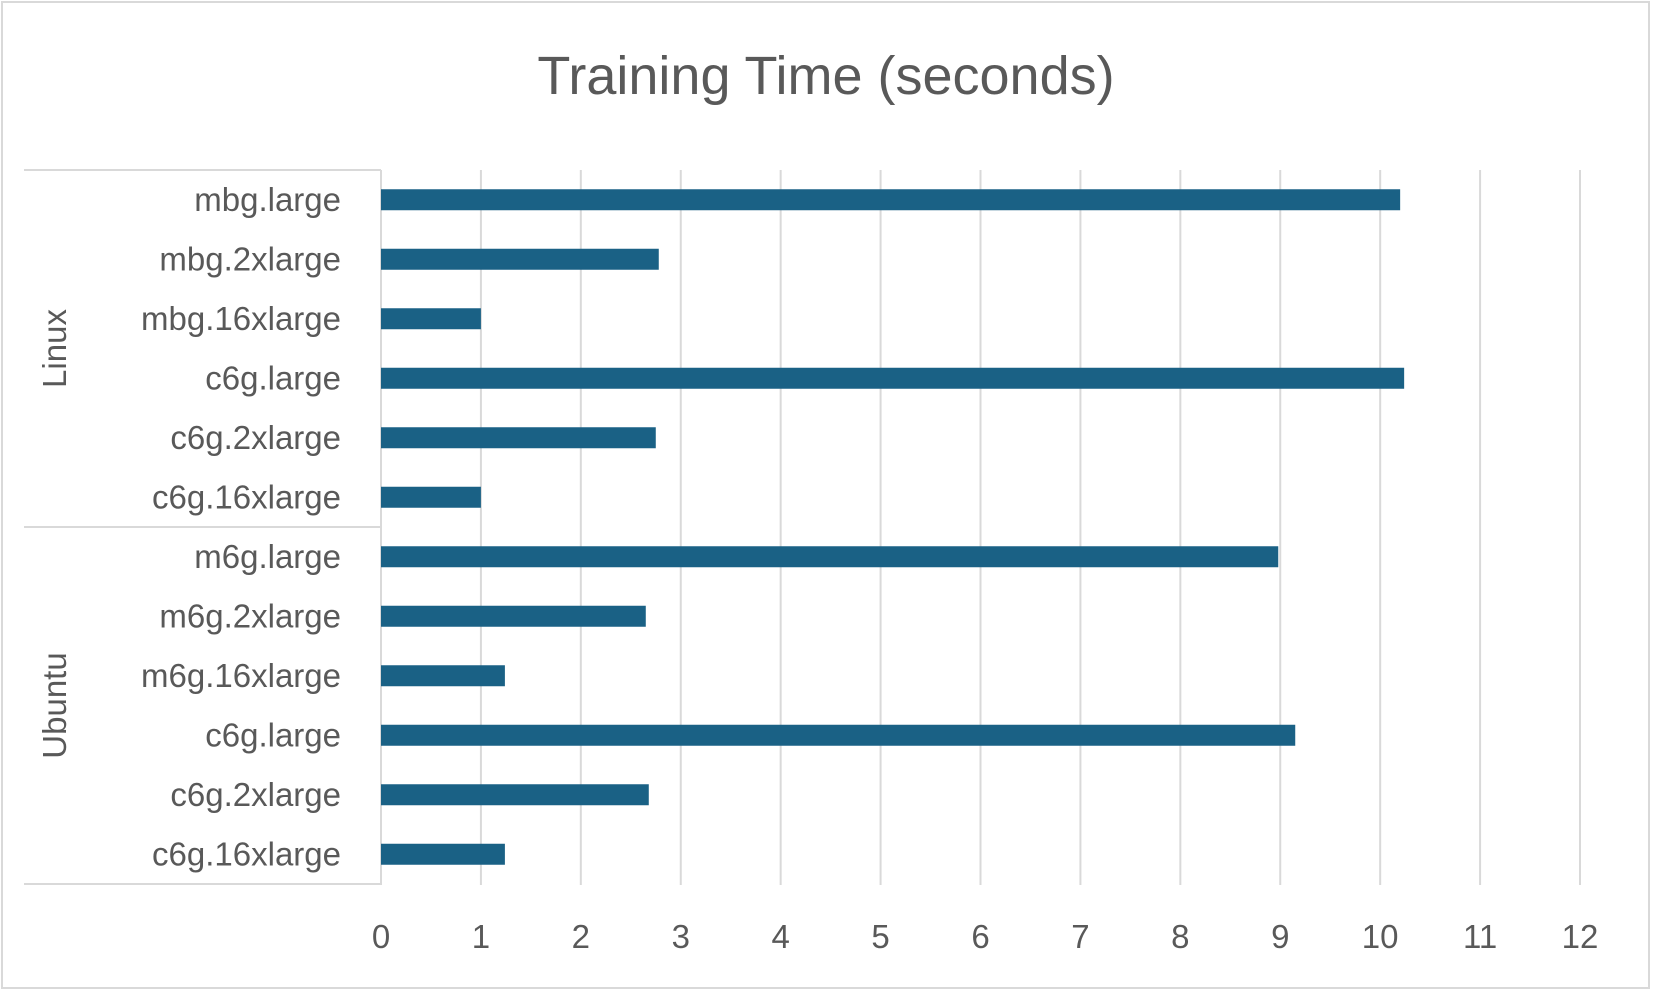 This screenshot has height=992, width=1653. I want to click on group-labels: Linux Ubuntu, so click(54, 534).